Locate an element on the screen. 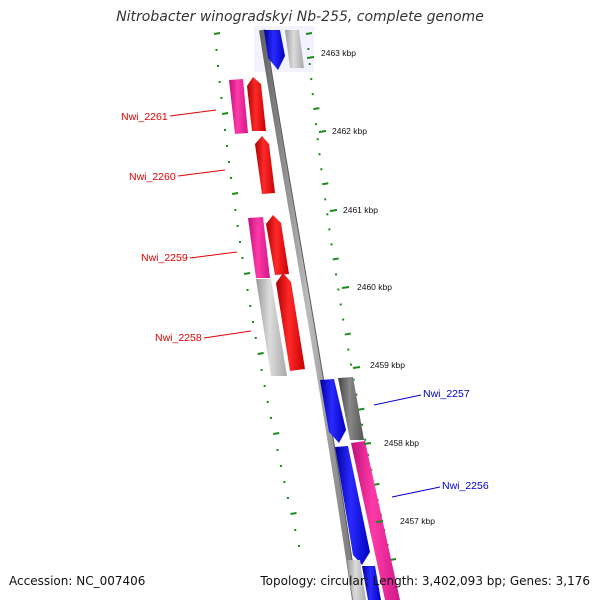  feature-2261-cds is located at coordinates (256, 104).